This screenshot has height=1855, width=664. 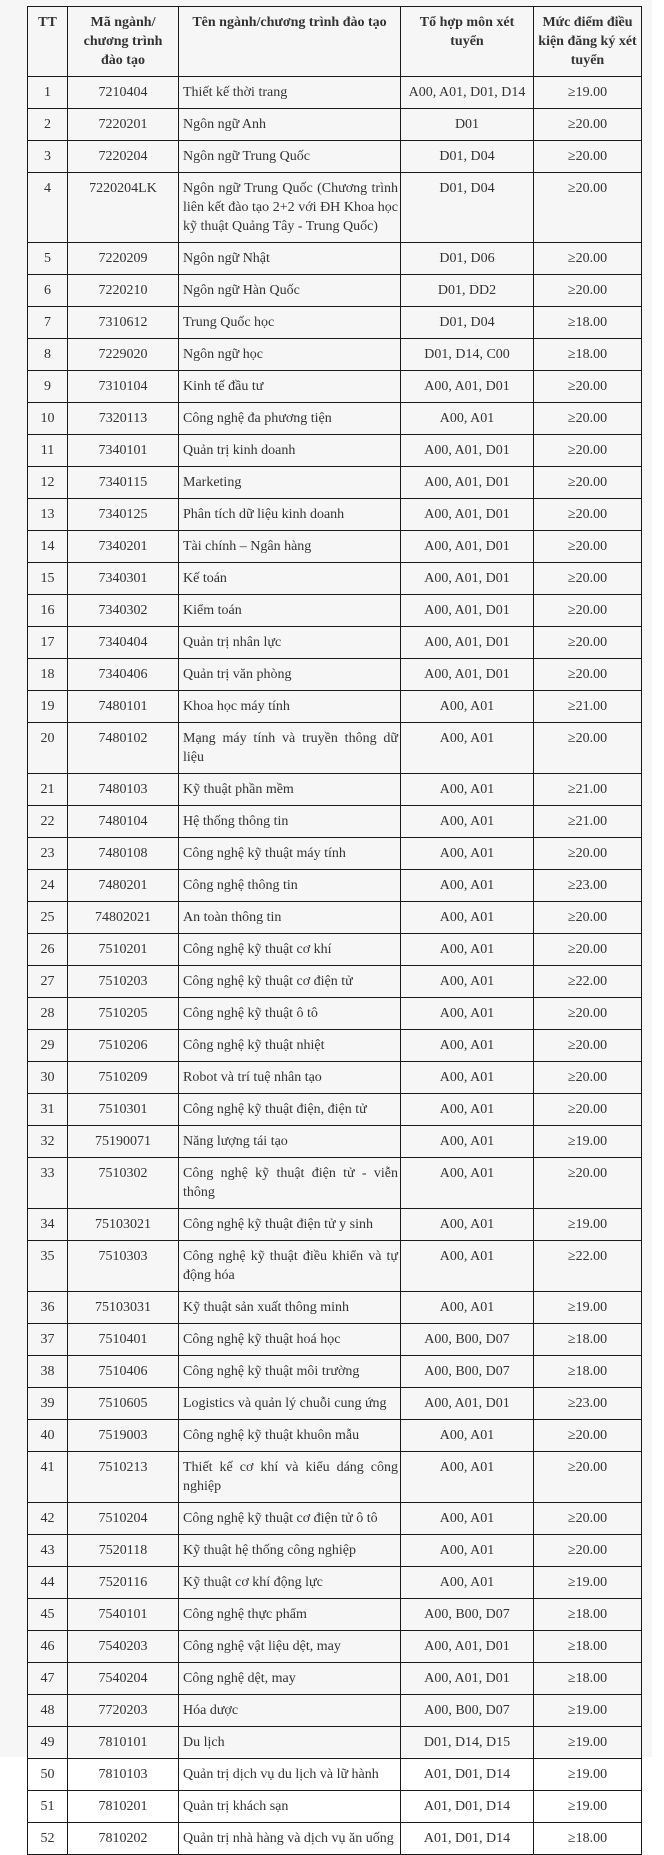 I want to click on cell-code: 7340302, so click(x=123, y=610).